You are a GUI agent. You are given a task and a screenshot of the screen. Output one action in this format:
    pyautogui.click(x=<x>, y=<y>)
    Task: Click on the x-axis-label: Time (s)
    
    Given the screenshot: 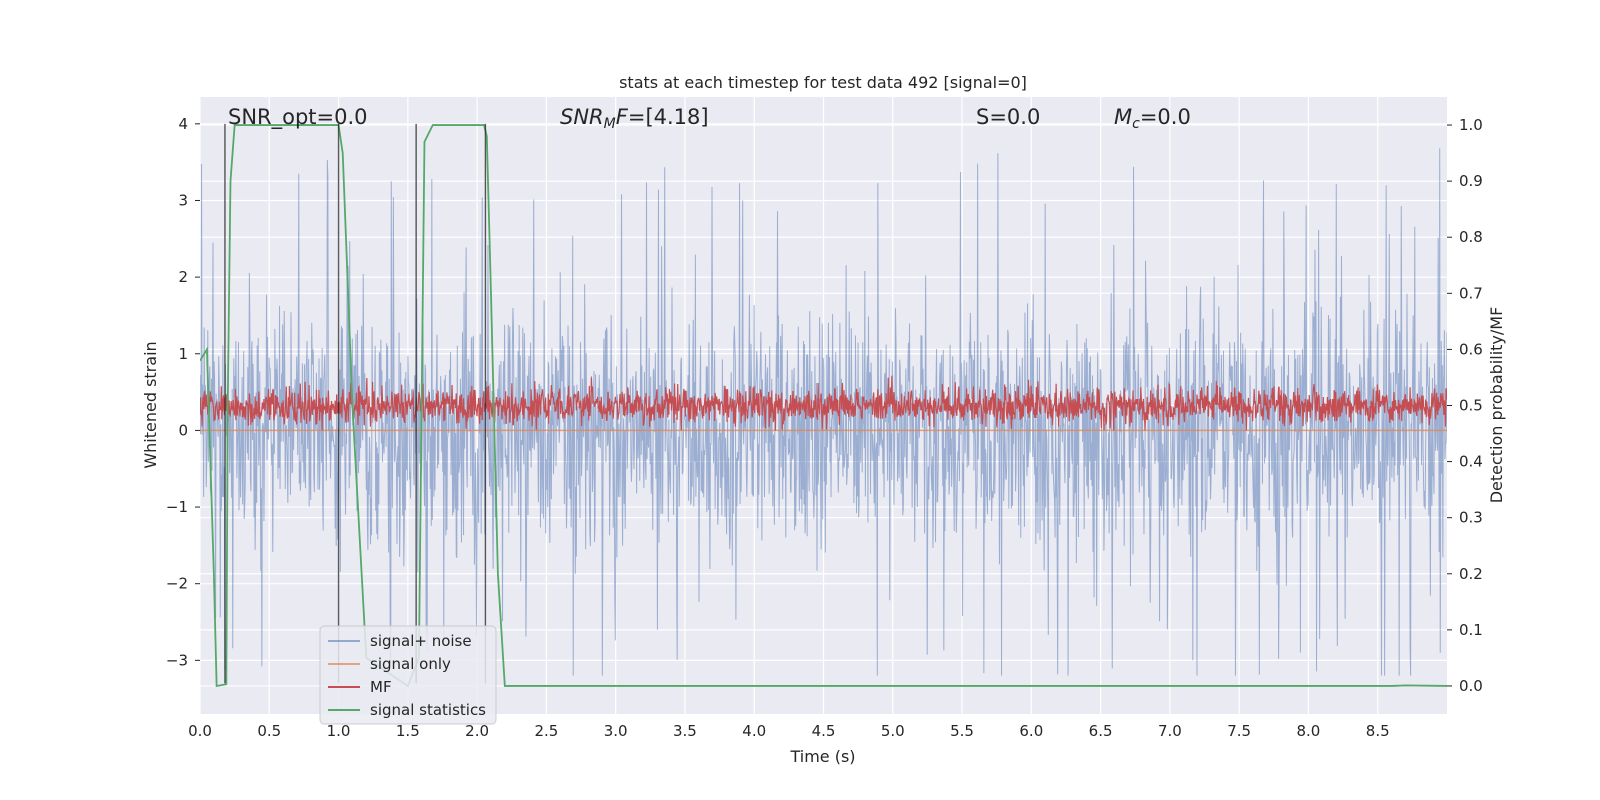 What is the action you would take?
    pyautogui.click(x=822, y=756)
    